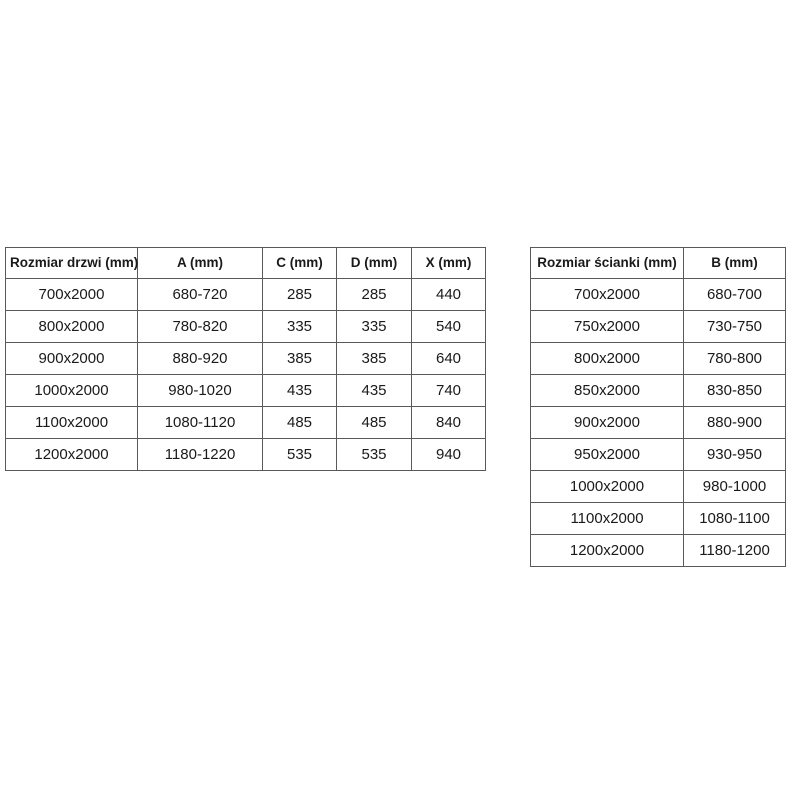 Image resolution: width=800 pixels, height=800 pixels. I want to click on cell-x: 740, so click(448, 390).